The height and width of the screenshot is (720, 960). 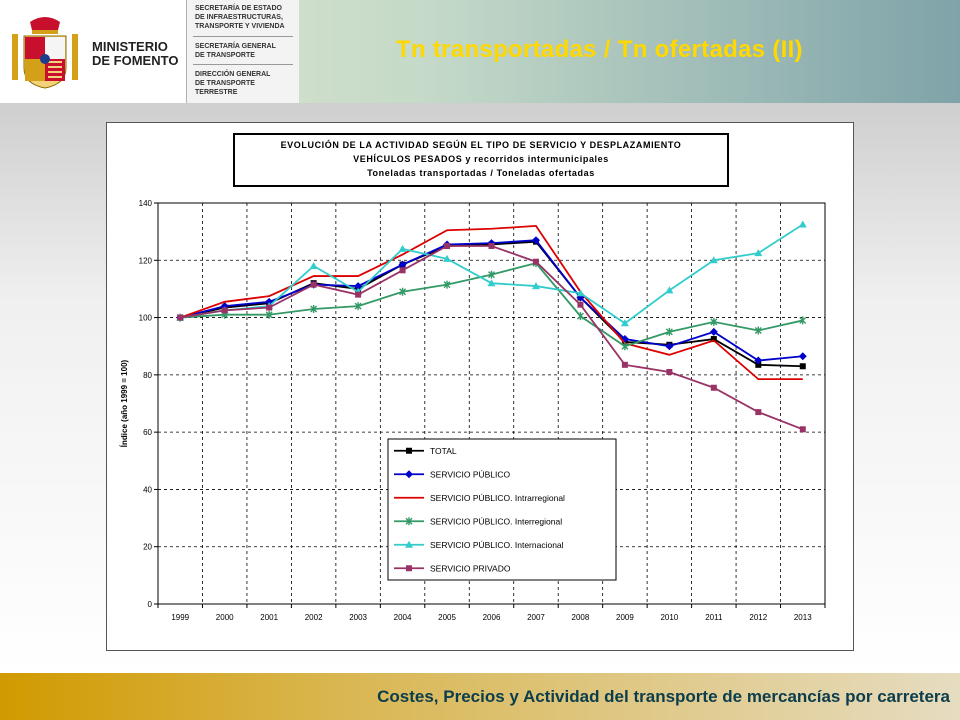 What do you see at coordinates (130, 46) in the screenshot?
I see `ministry-name-line-1: MINISTERIO` at bounding box center [130, 46].